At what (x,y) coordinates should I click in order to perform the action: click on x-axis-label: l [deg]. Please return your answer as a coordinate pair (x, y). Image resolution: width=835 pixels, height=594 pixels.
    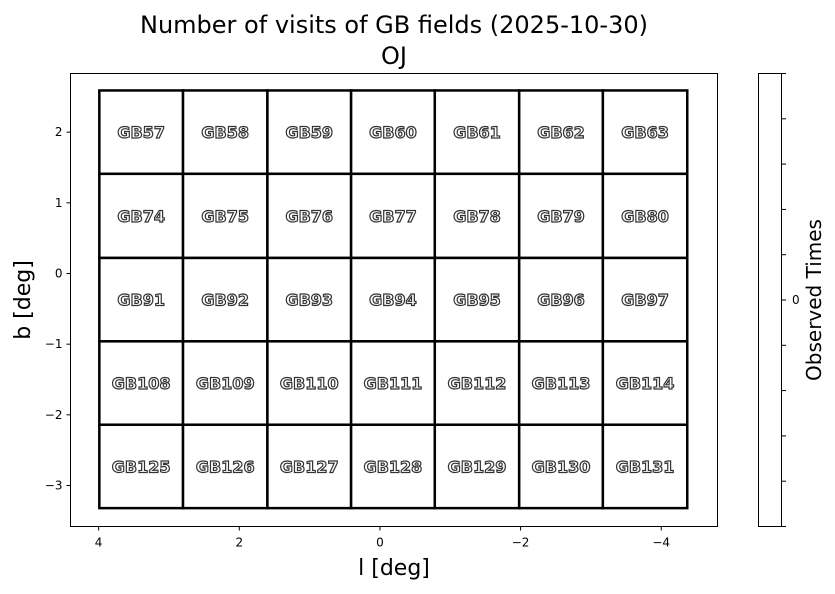
    Looking at the image, I should click on (394, 568).